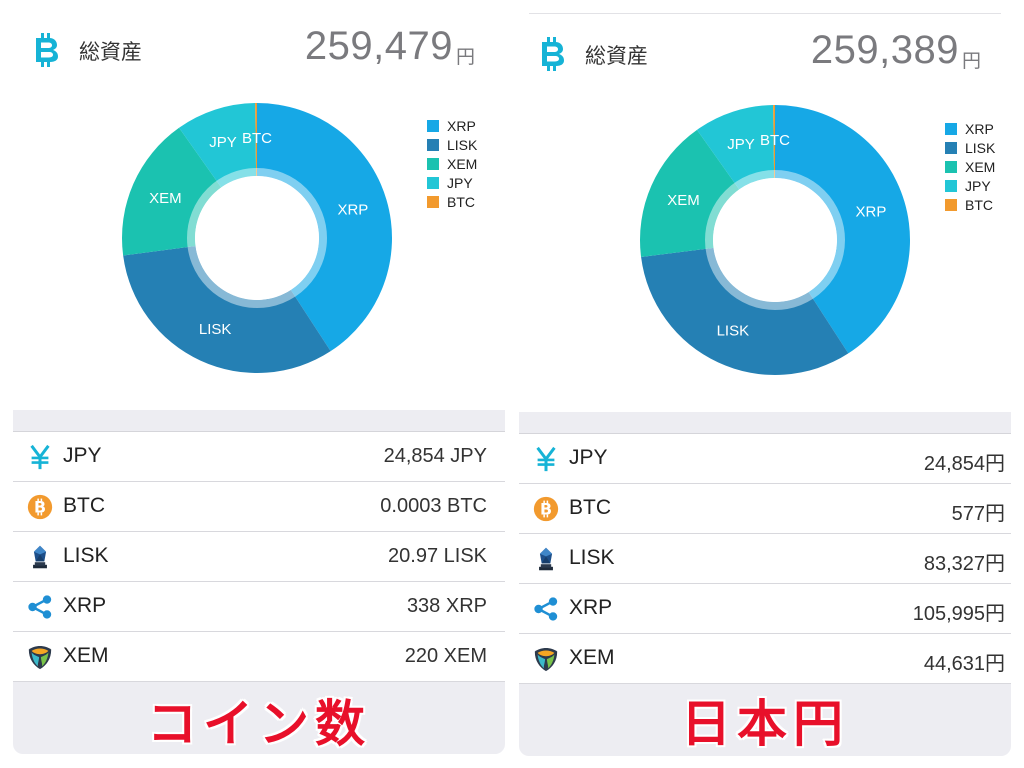  I want to click on list-top-band, so click(259, 421).